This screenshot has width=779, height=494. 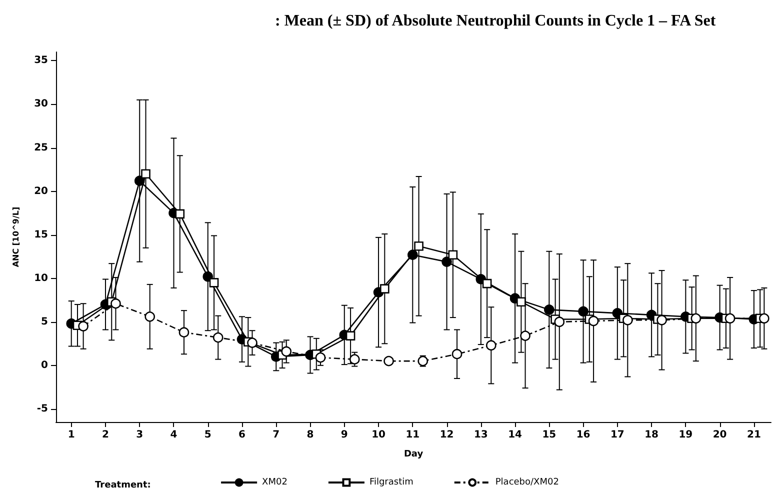 What do you see at coordinates (41, 60) in the screenshot?
I see `y-tick-label: 35` at bounding box center [41, 60].